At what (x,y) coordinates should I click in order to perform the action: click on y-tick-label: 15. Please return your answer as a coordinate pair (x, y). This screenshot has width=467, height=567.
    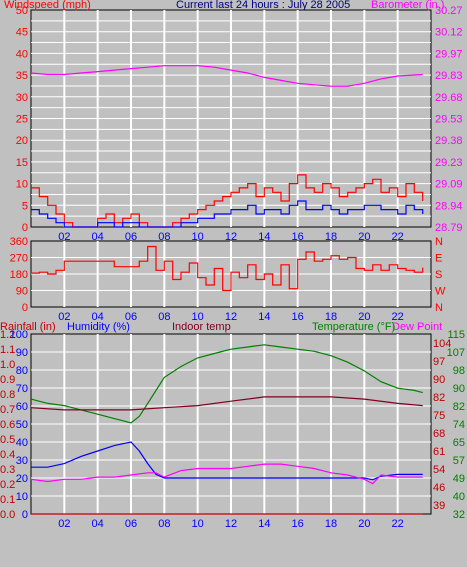
    Looking at the image, I should click on (22, 163).